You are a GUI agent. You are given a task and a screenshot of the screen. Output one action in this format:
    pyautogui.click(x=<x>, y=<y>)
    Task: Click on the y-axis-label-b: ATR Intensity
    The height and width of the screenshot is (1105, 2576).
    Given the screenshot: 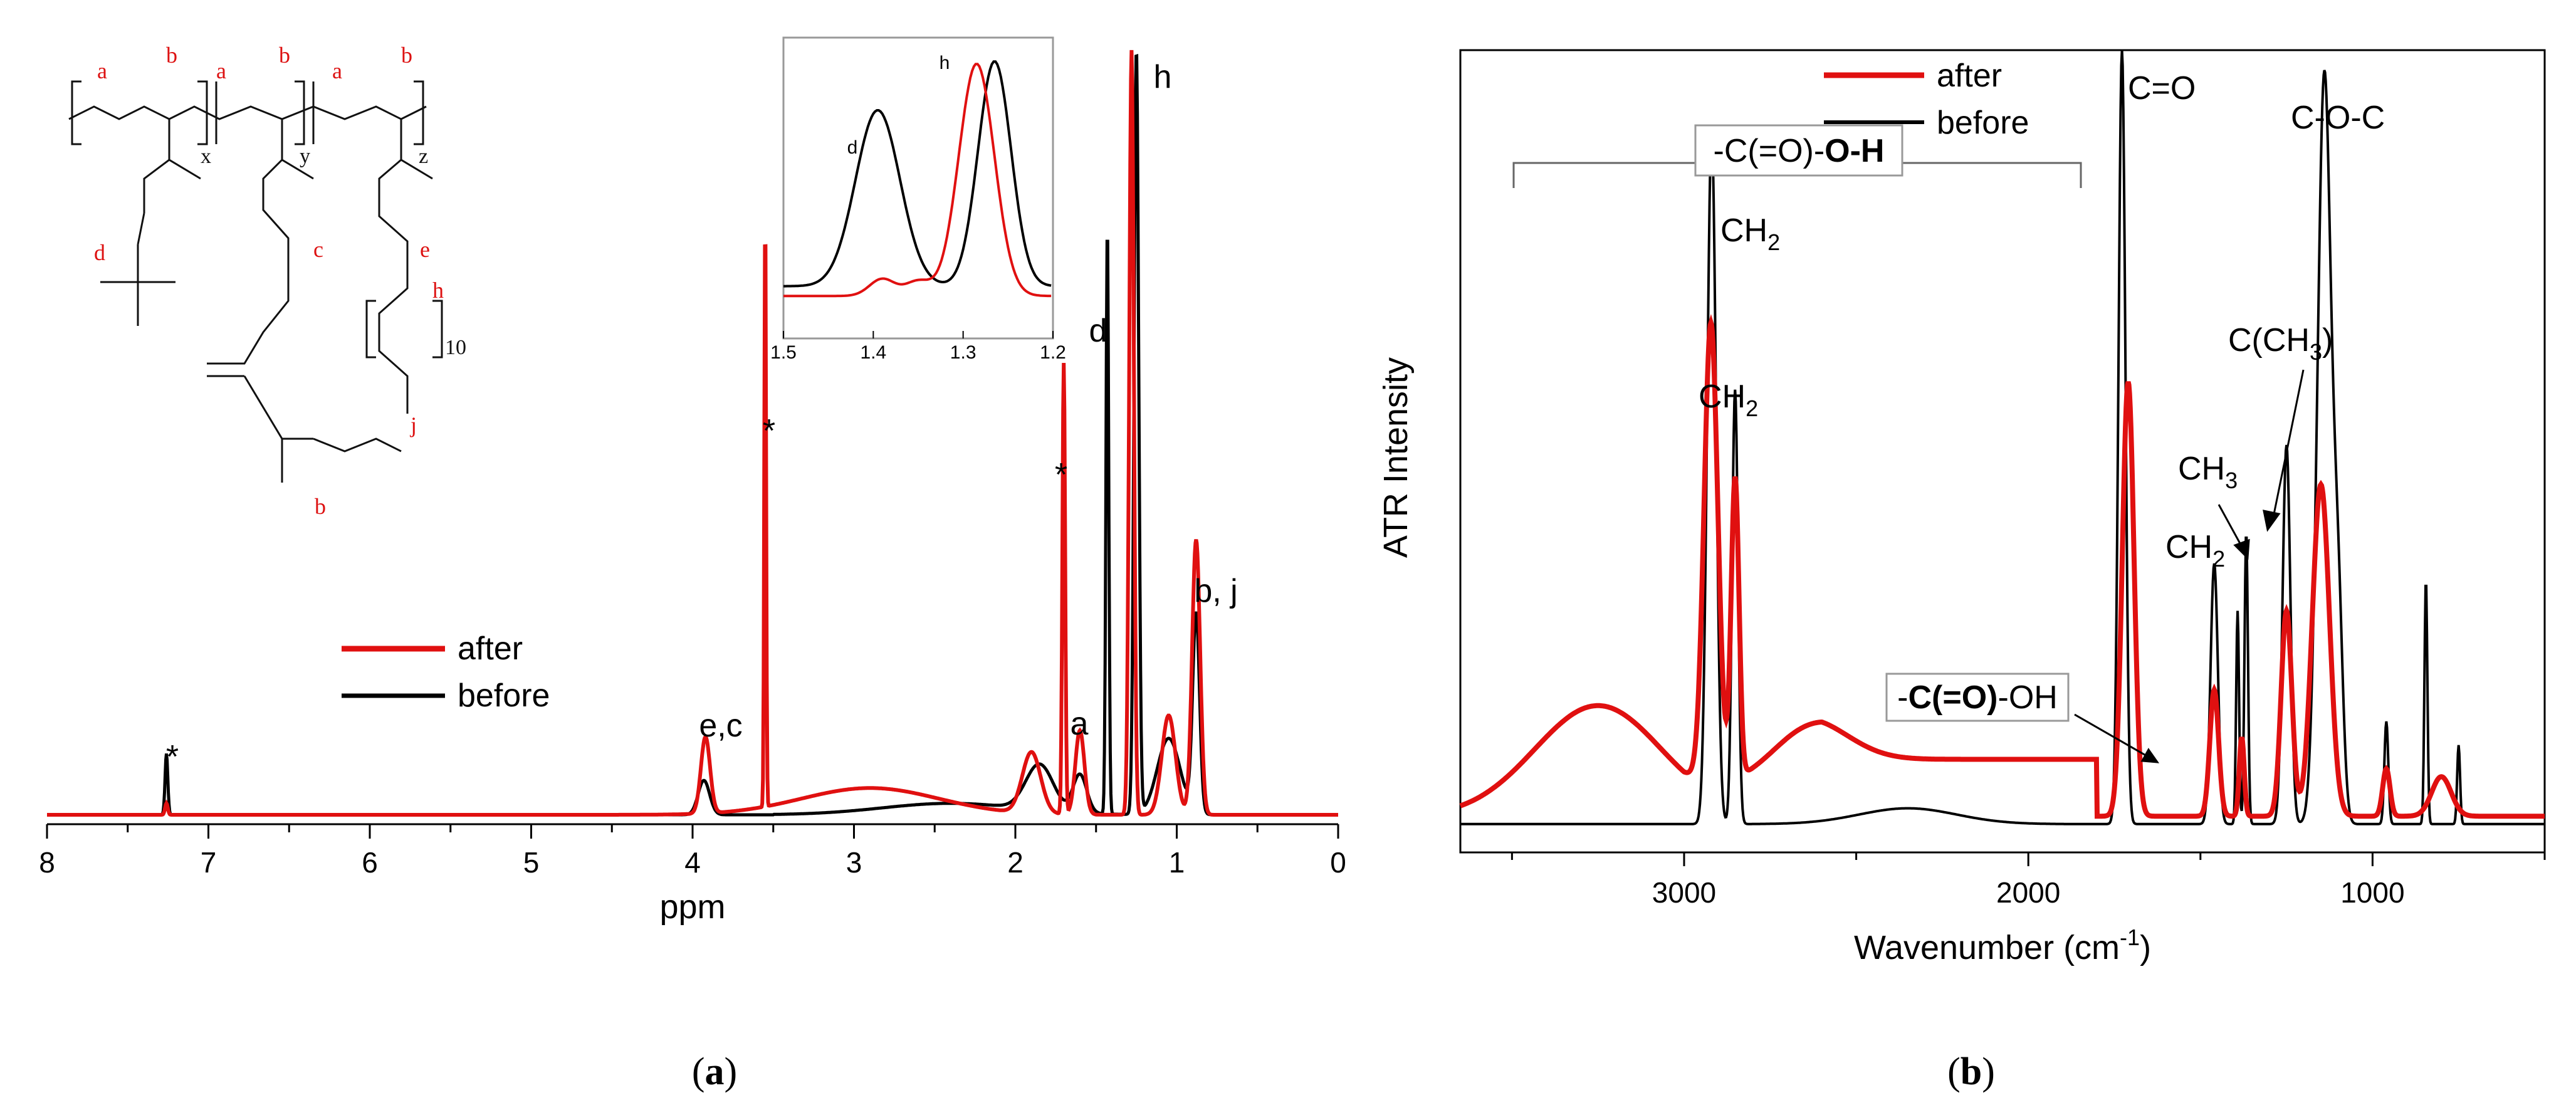 What is the action you would take?
    pyautogui.click(x=1396, y=458)
    